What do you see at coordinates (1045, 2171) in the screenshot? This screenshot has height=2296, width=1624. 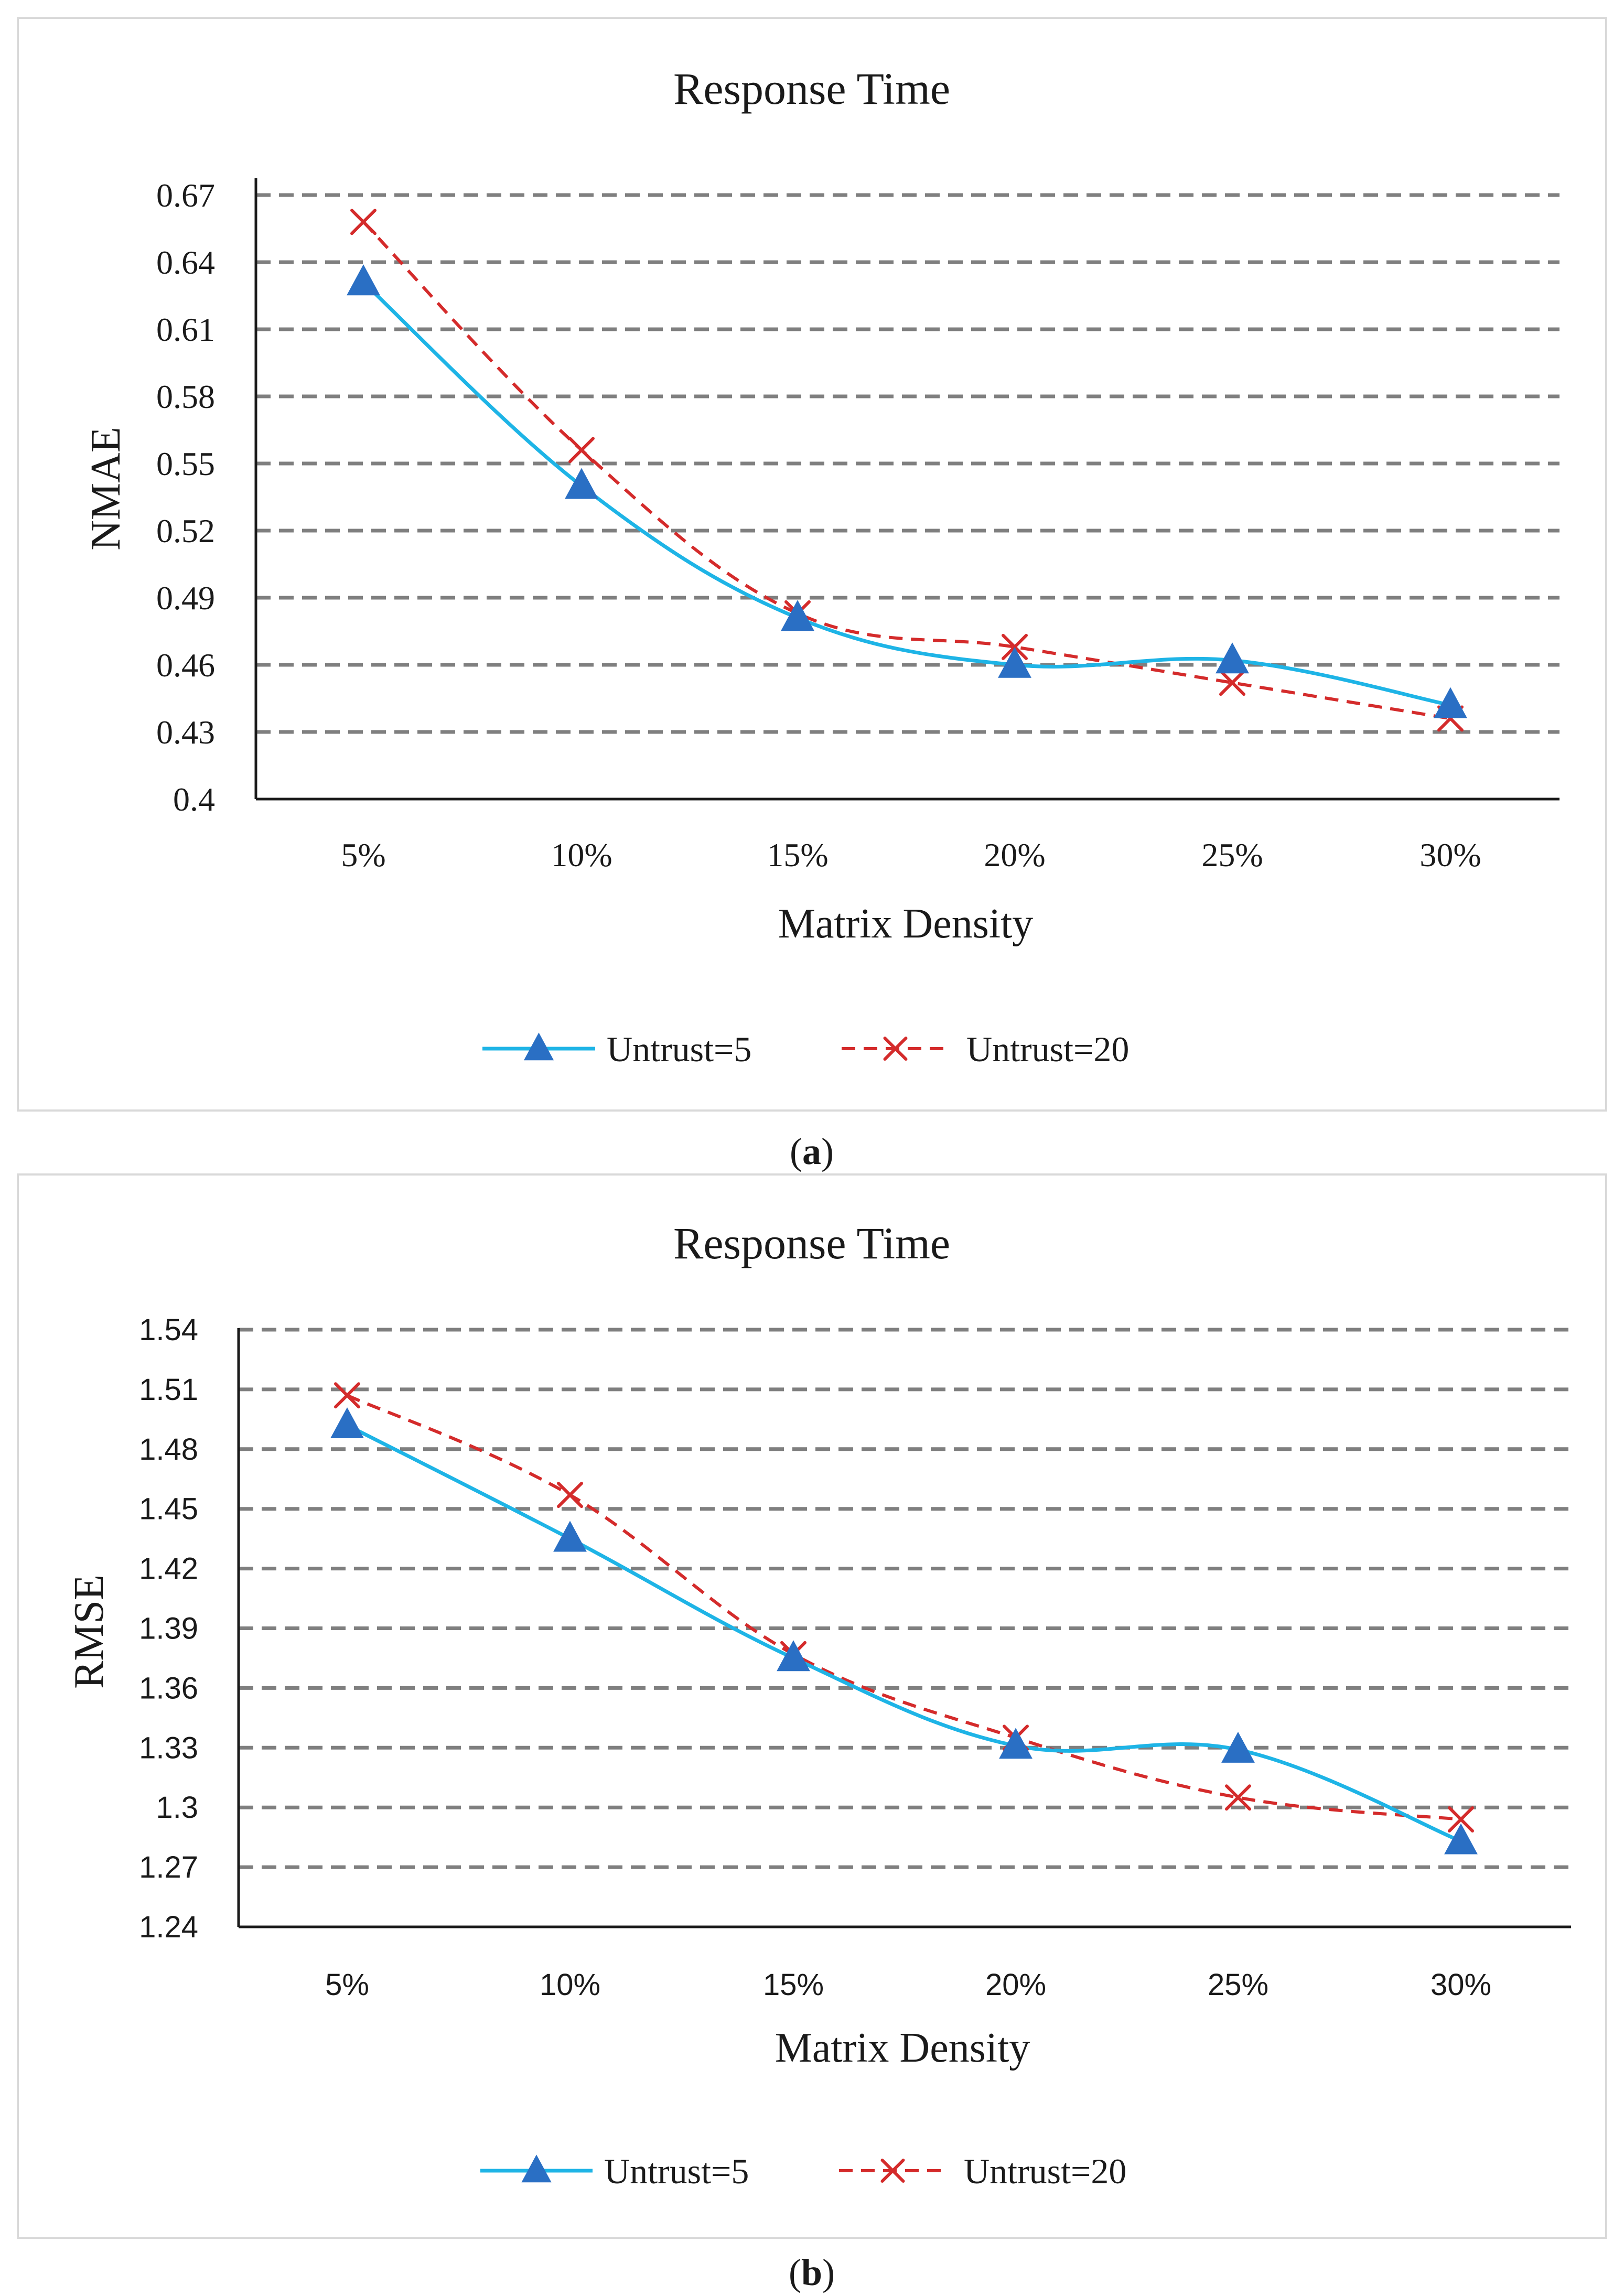 I see `legend-label-b-1: Untrust=20` at bounding box center [1045, 2171].